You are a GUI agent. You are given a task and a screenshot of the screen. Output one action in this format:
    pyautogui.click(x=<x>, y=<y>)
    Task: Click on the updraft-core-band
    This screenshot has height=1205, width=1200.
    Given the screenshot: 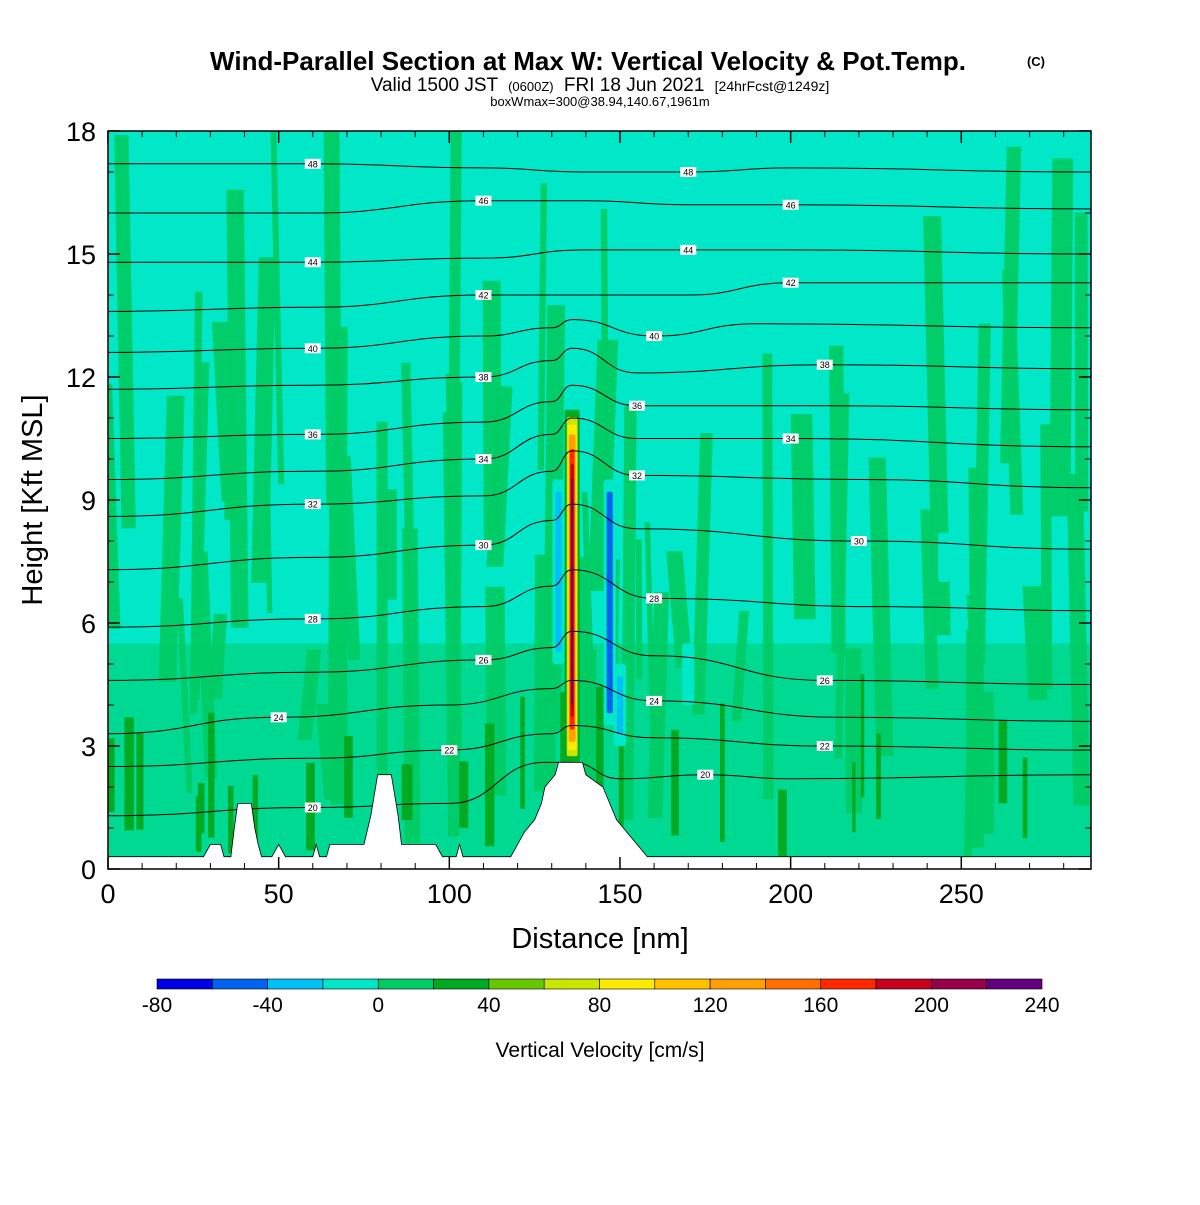 What is the action you would take?
    pyautogui.click(x=572, y=591)
    